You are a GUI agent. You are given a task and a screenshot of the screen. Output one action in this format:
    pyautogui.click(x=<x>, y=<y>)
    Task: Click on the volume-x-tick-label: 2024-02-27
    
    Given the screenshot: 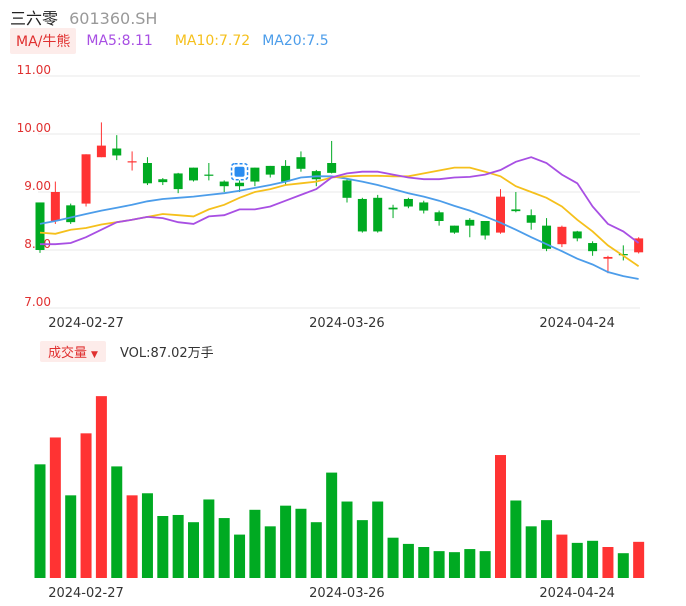 What is the action you would take?
    pyautogui.click(x=86, y=593)
    